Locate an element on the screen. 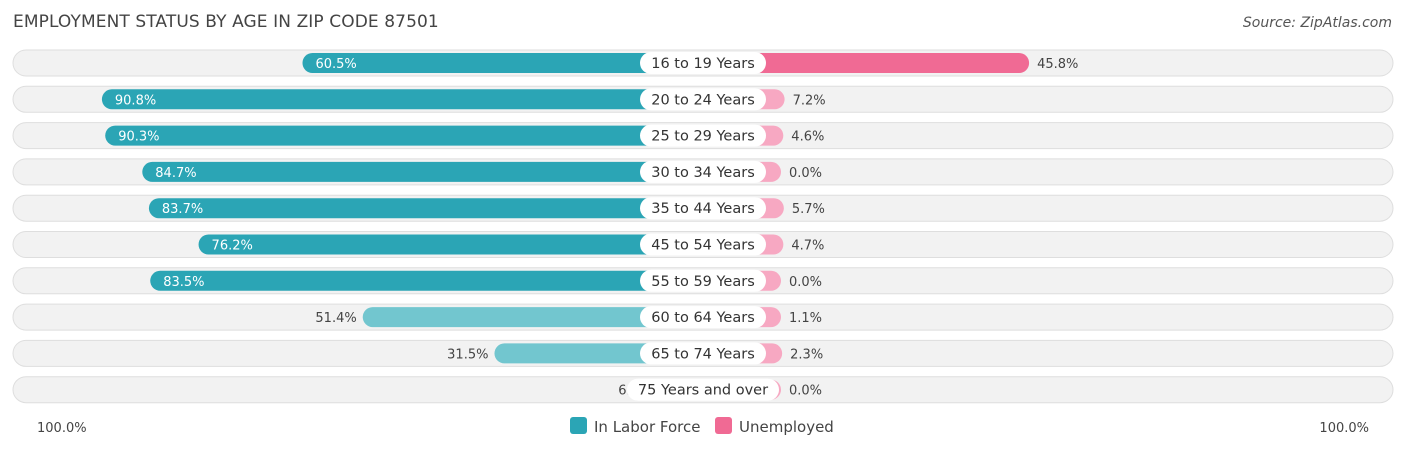 The width and height of the screenshot is (1406, 451). category-label: 25 to 29 Years is located at coordinates (703, 137).